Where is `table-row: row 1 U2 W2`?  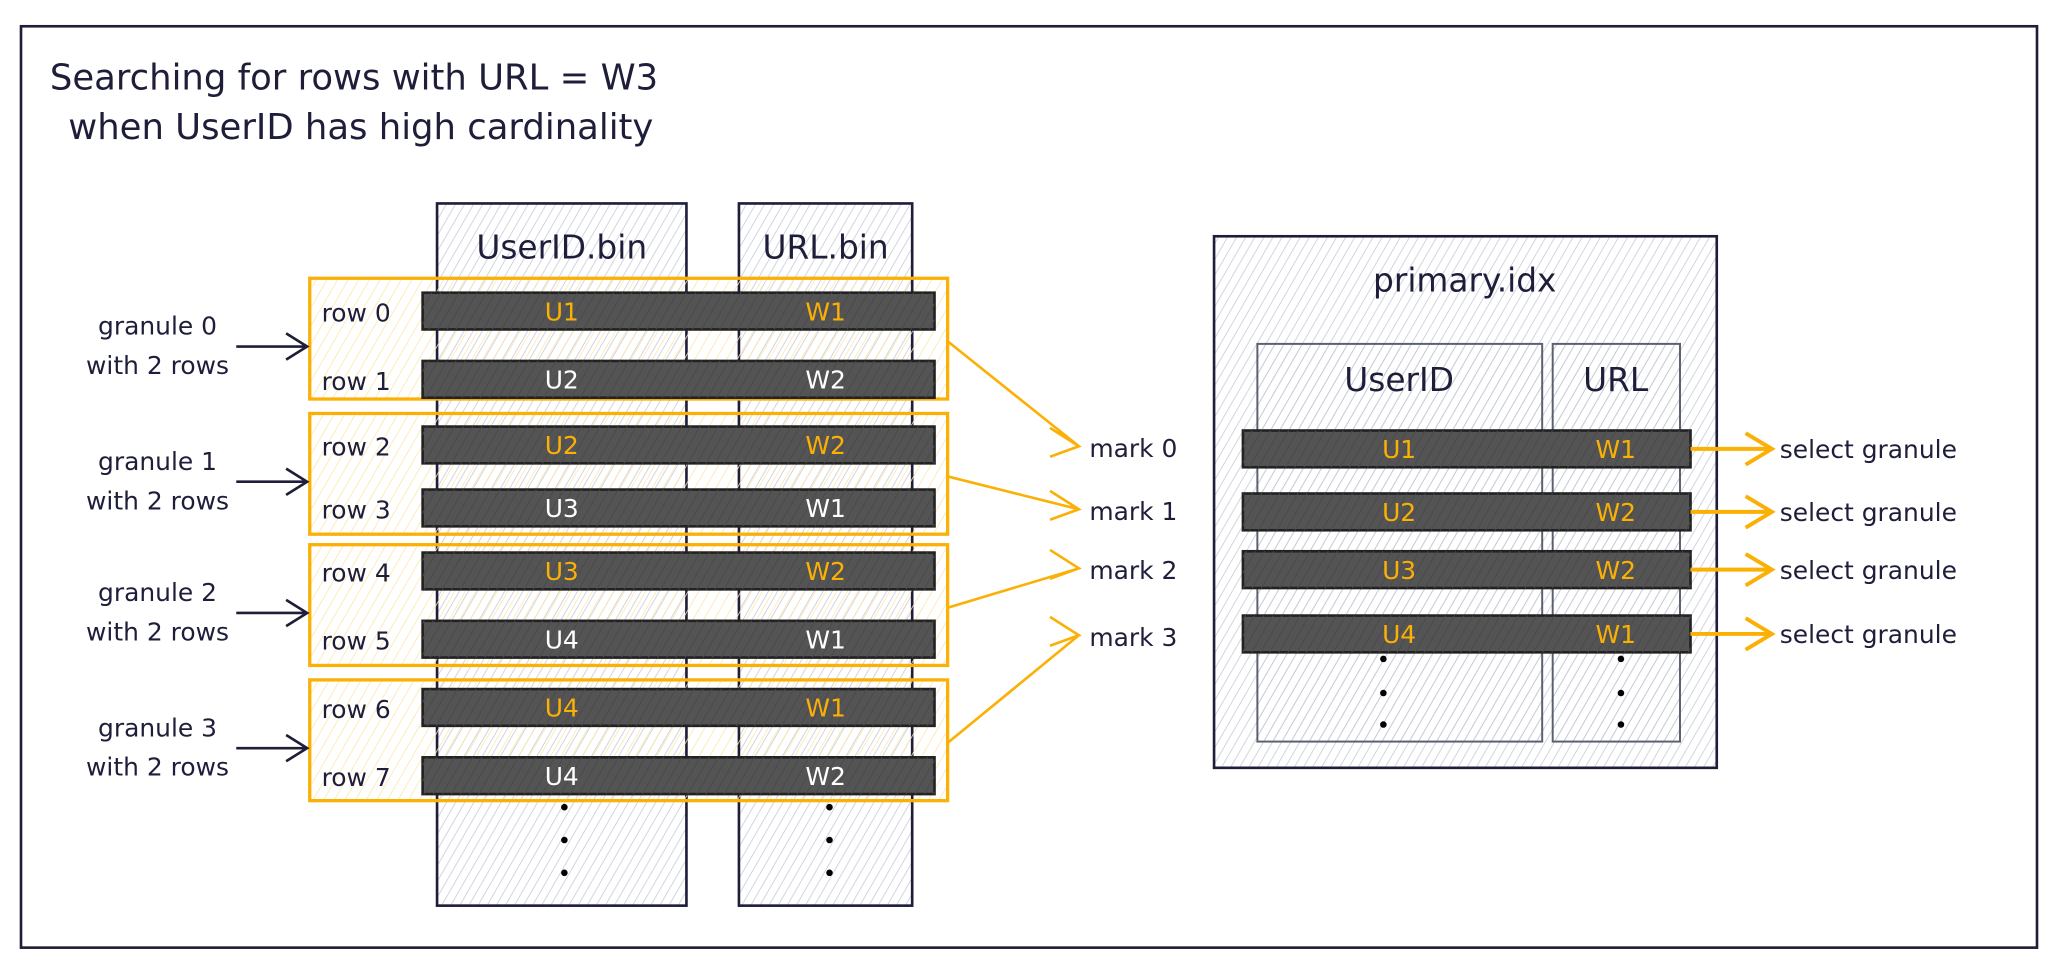
table-row: row 1 U2 W2 is located at coordinates (629, 379).